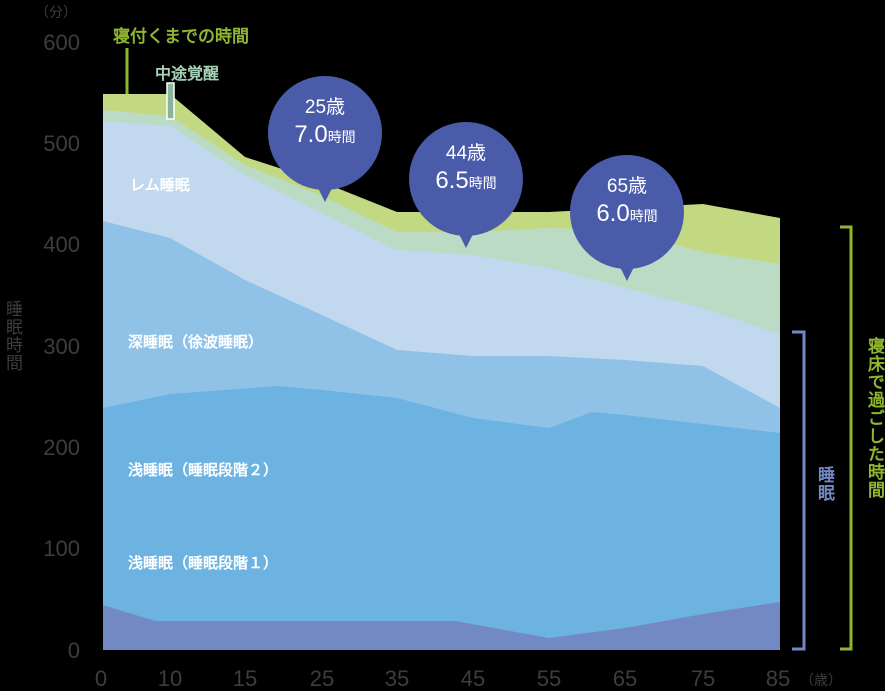 This screenshot has width=885, height=691. I want to click on deep-sleep-label: 深睡眠（徐波睡眠）, so click(196, 342).